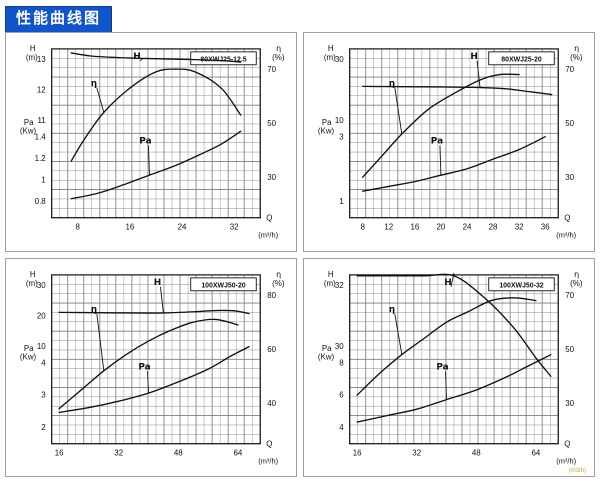 This screenshot has width=600, height=481. What do you see at coordinates (271, 349) in the screenshot?
I see `y-tick-eta-60: 60` at bounding box center [271, 349].